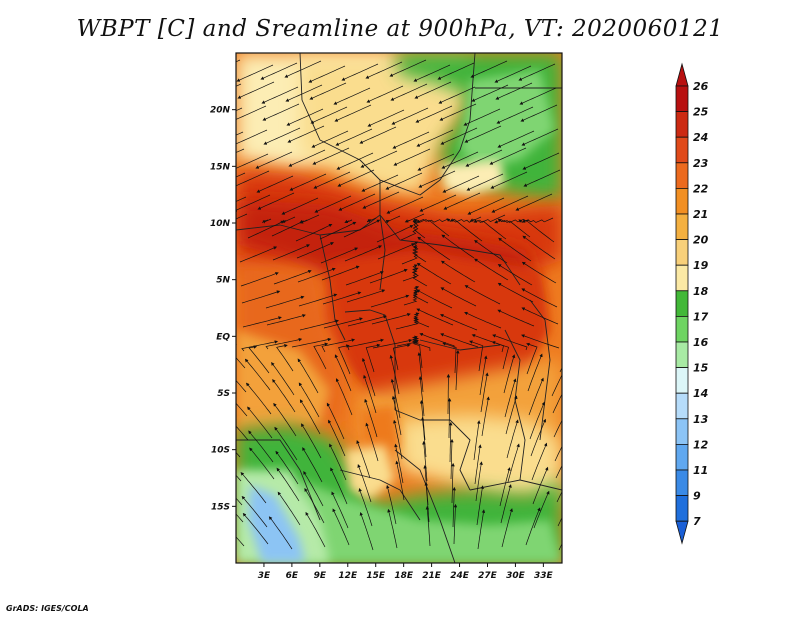 This screenshot has height=618, width=800. Describe the element at coordinates (700, 137) in the screenshot. I see `colorbar-label: 24` at that location.